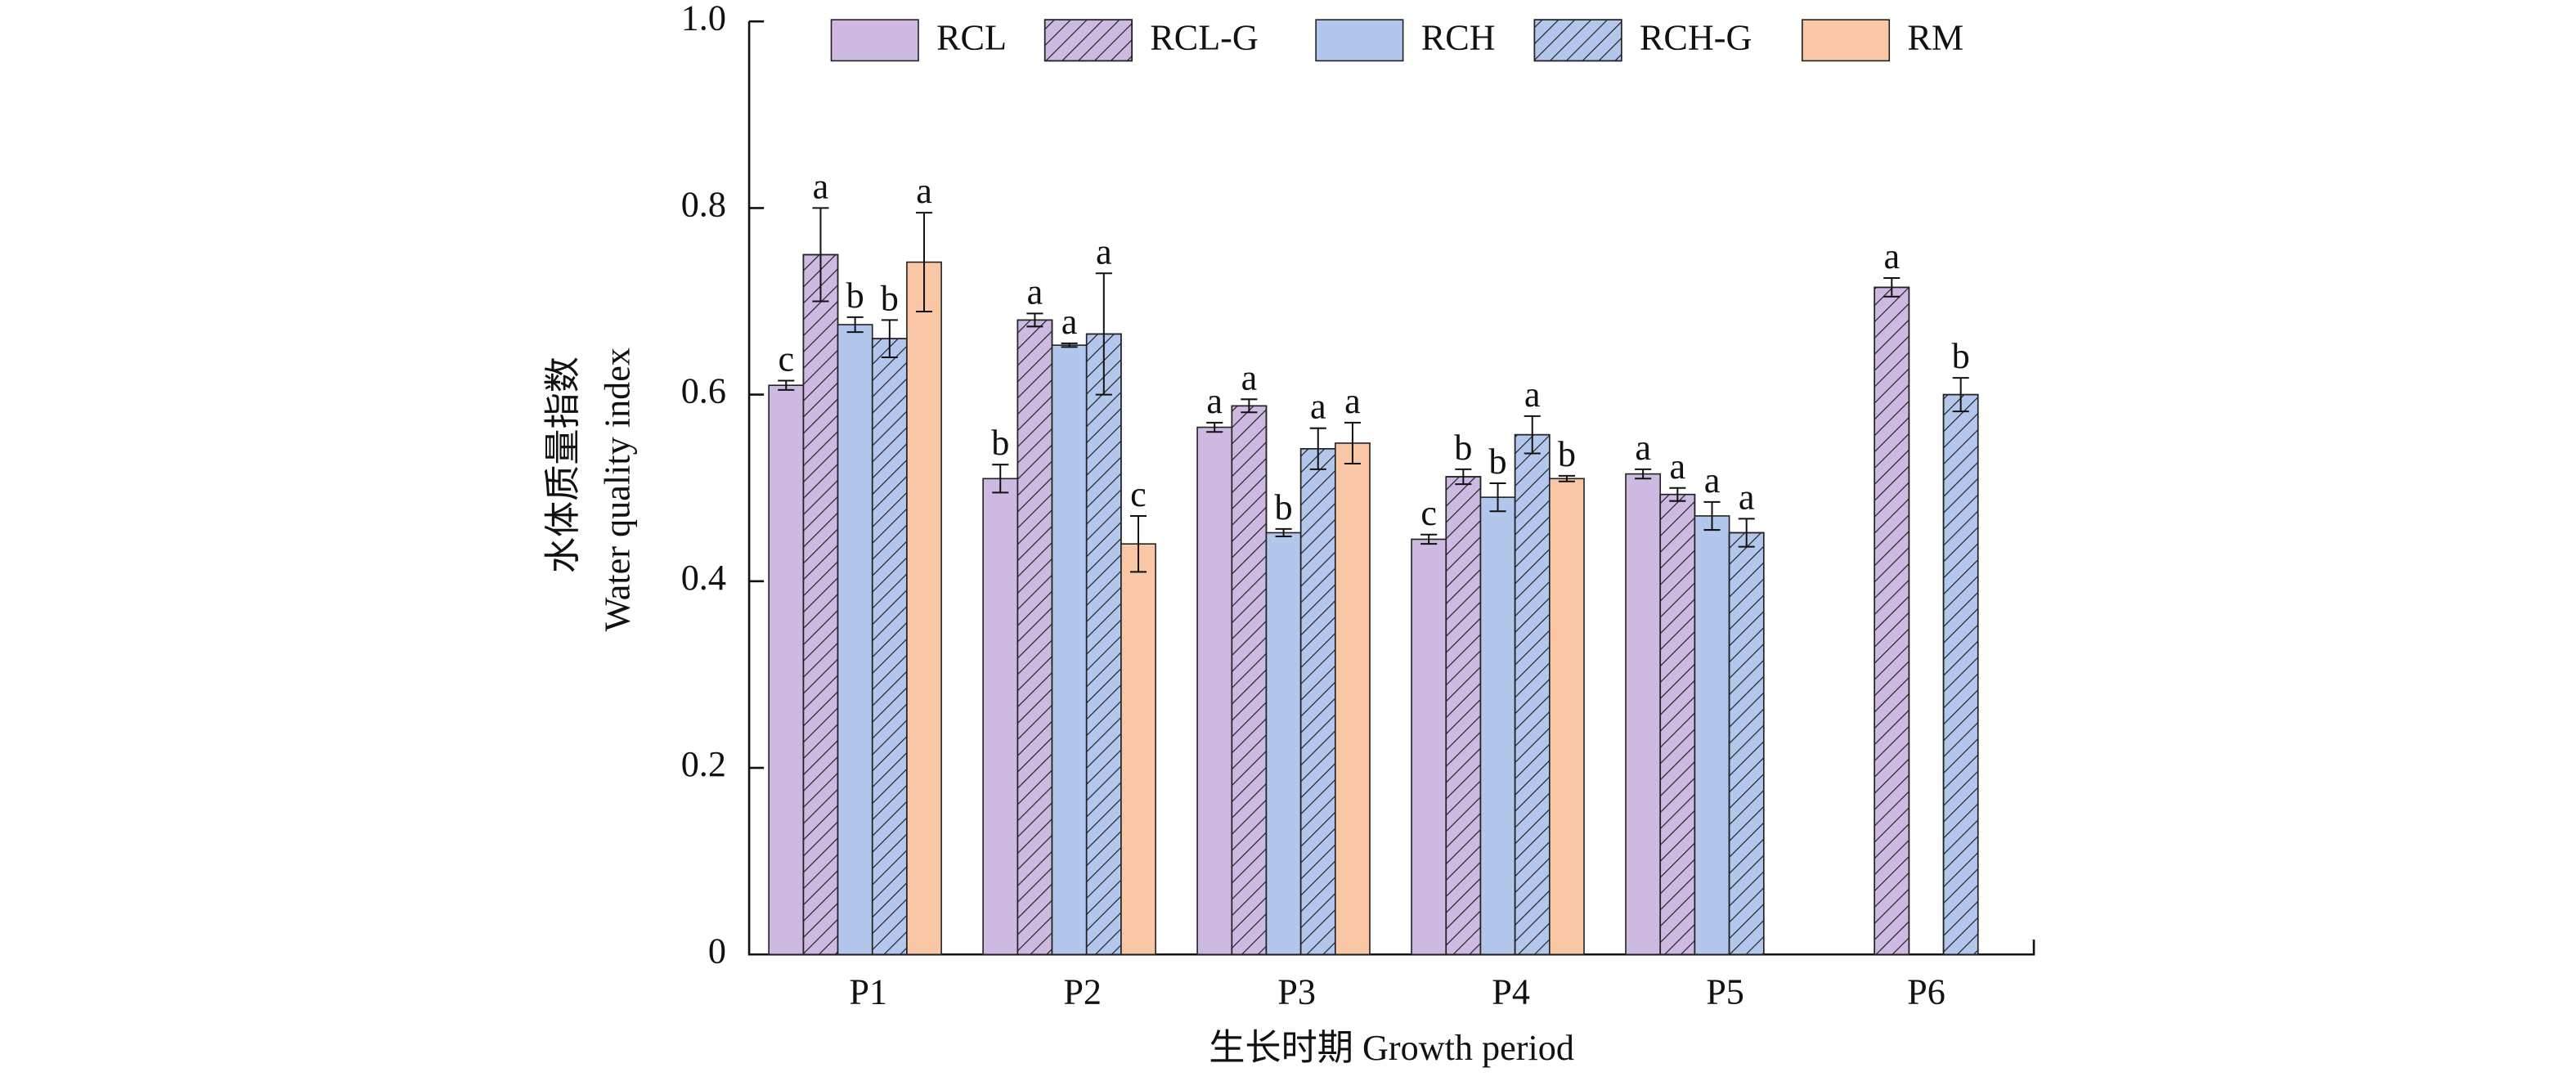 Image resolution: width=2576 pixels, height=1081 pixels. What do you see at coordinates (1297, 992) in the screenshot?
I see `x-tick-label: P3` at bounding box center [1297, 992].